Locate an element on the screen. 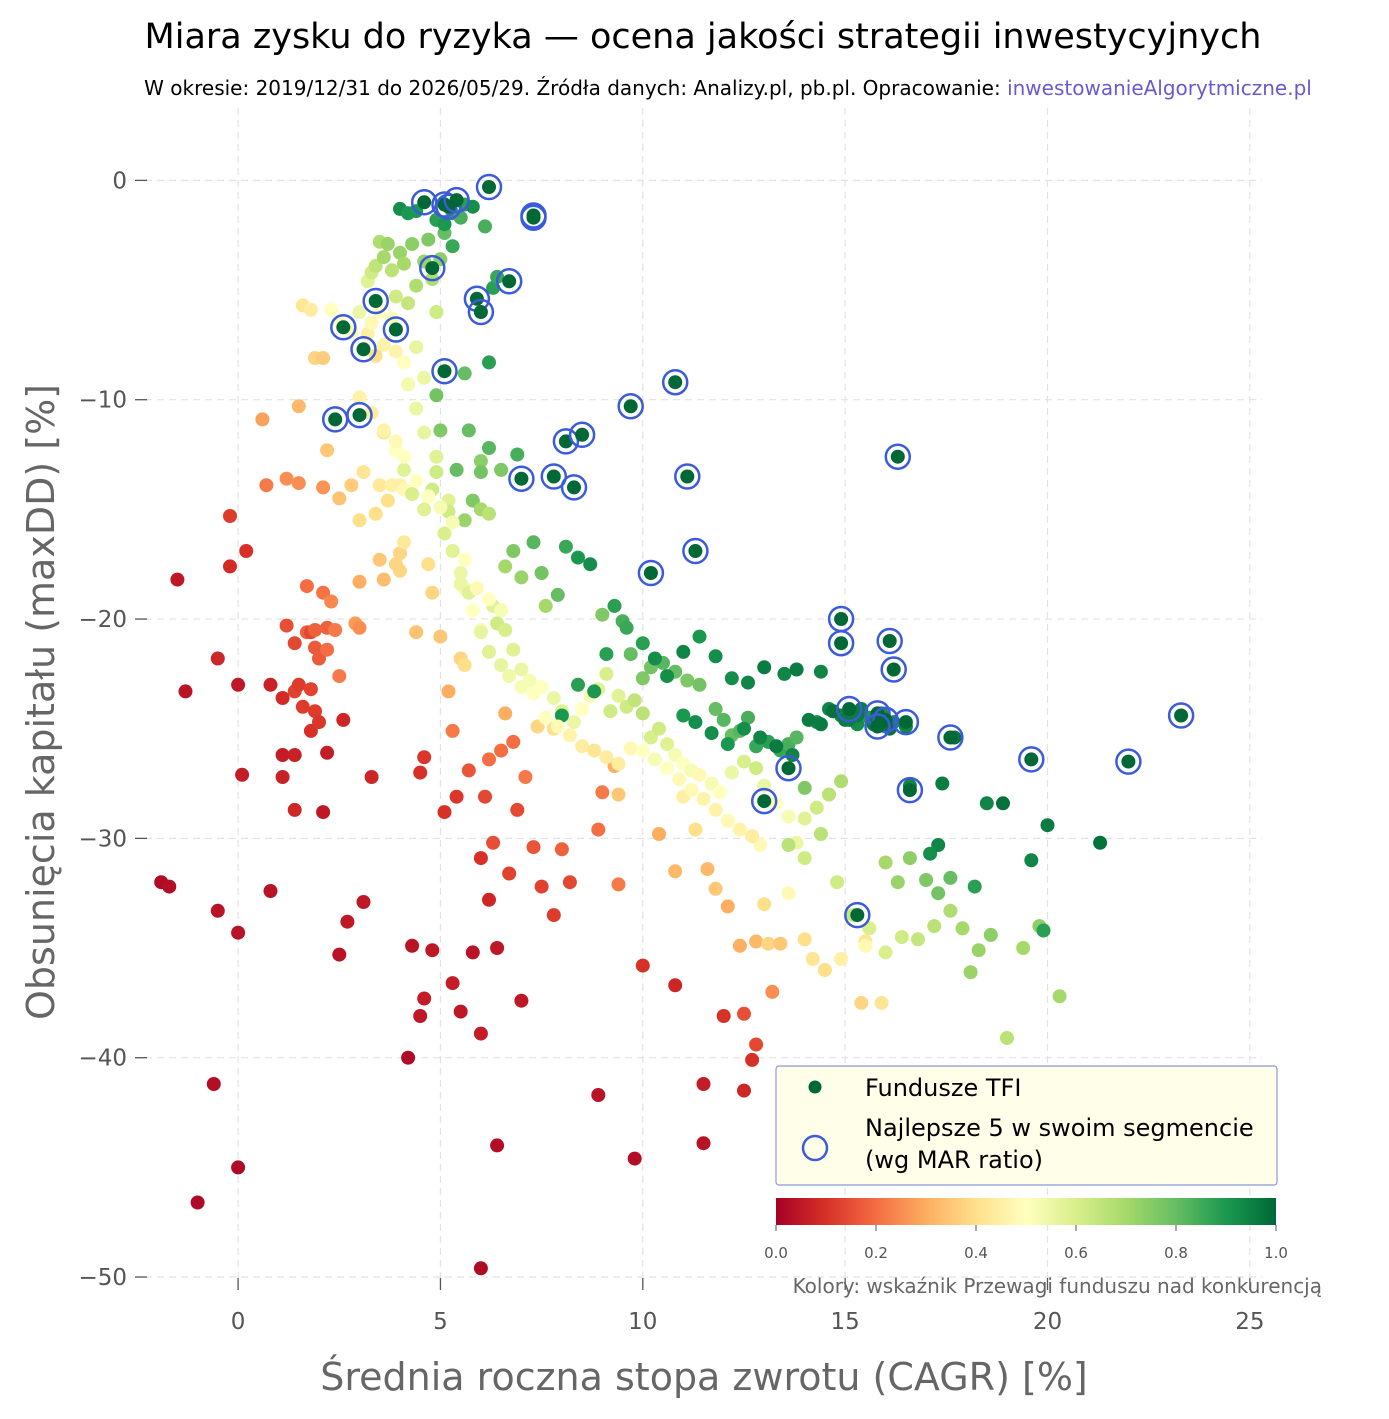  x-tick-label: 5 is located at coordinates (440, 1322).